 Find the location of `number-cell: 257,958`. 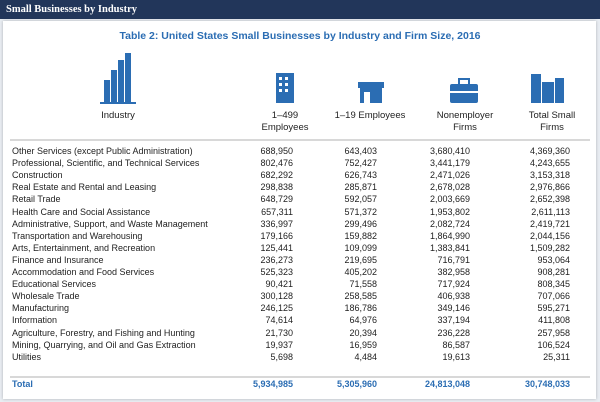

number-cell: 257,958 is located at coordinates (553, 332).